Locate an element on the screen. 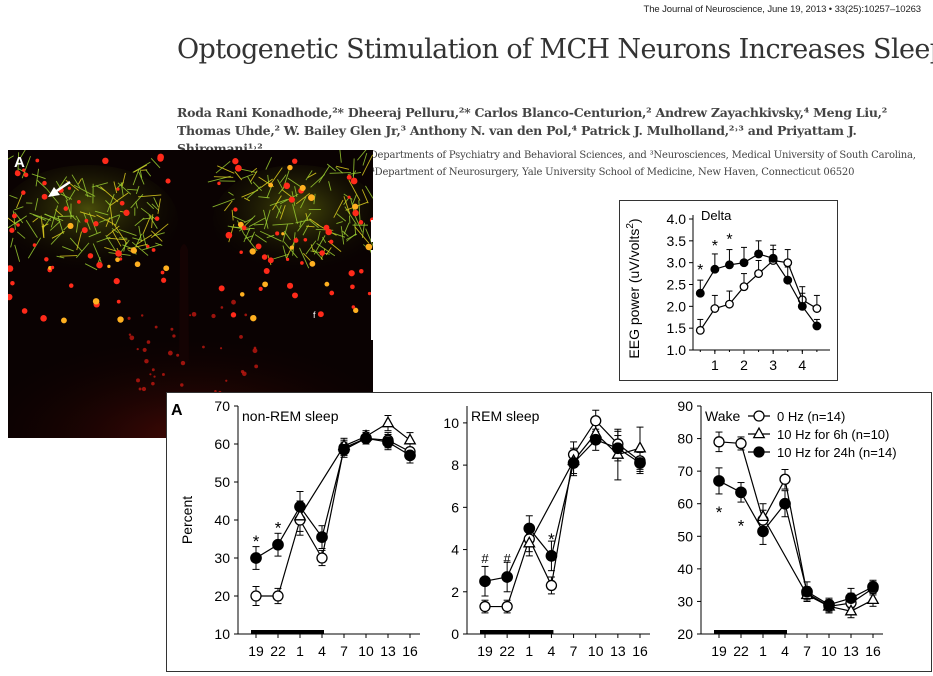 This screenshot has height=676, width=933. rem-x-tick-label: 22 is located at coordinates (507, 651).